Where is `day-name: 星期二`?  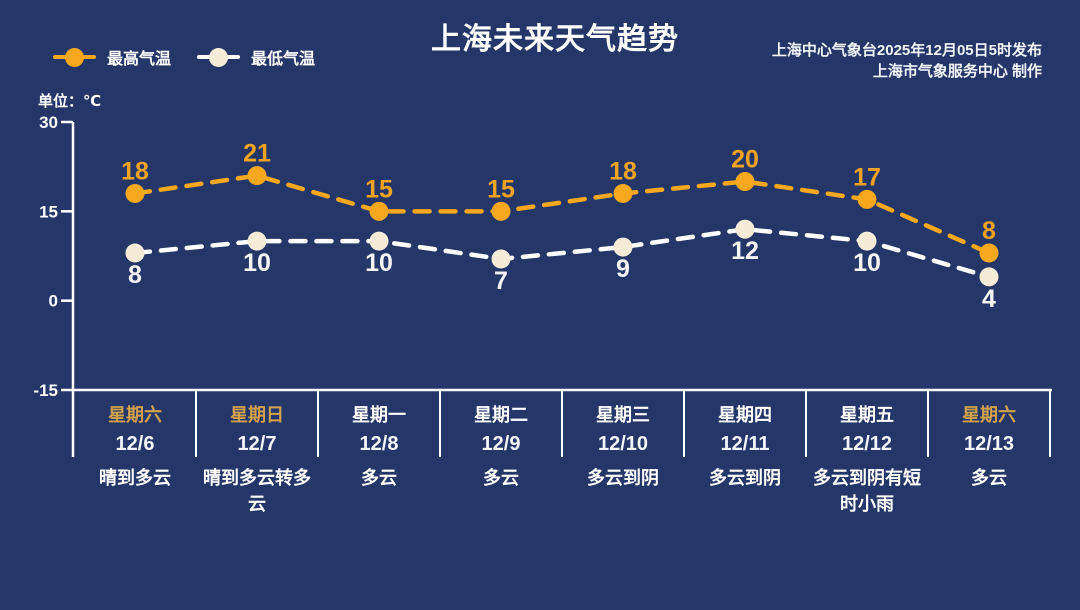 day-name: 星期二 is located at coordinates (501, 415).